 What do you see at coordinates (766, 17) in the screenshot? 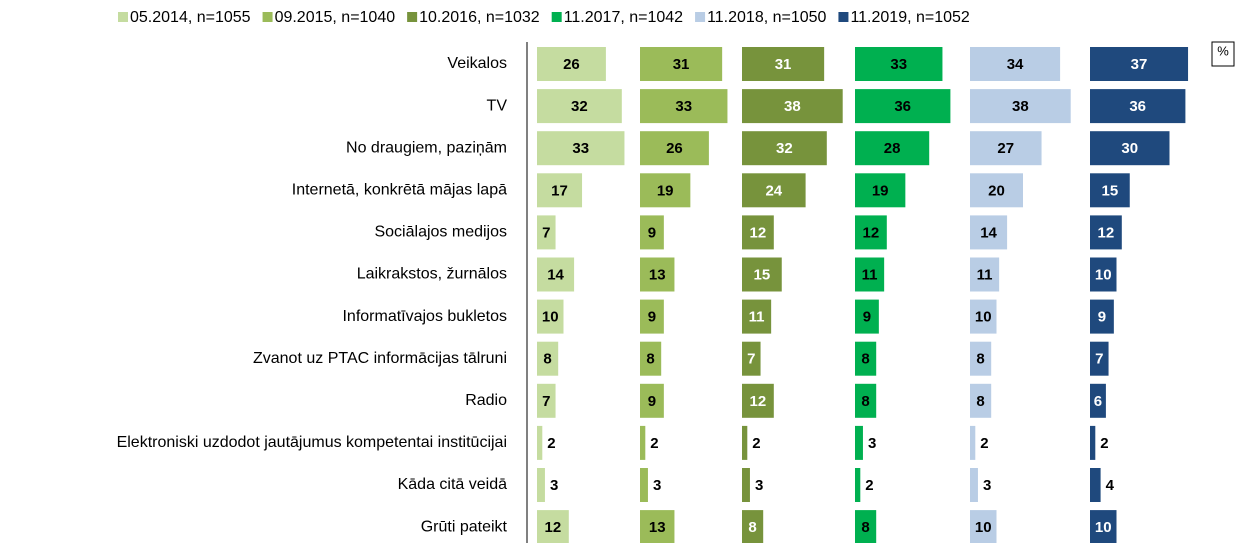
I see `legend-label: 11.2018, n=1050` at bounding box center [766, 17].